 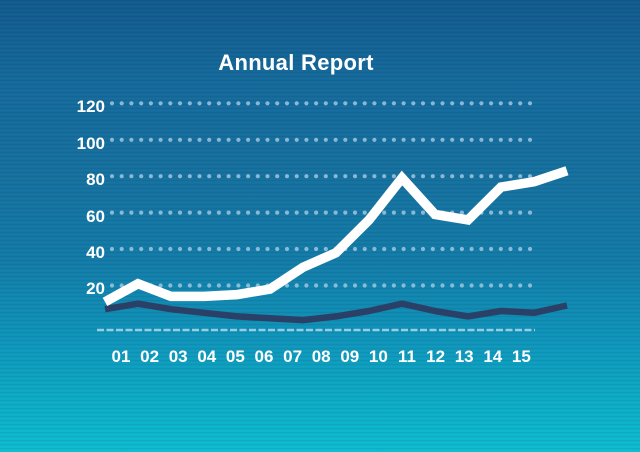 I want to click on y-tick-label: 60, so click(x=95, y=216).